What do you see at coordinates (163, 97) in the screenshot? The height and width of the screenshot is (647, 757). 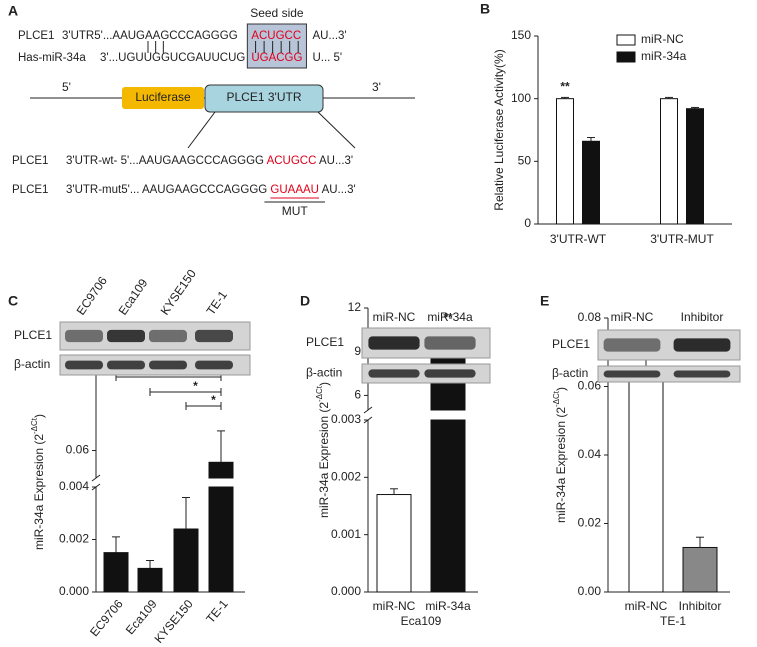 I see `luciferase-label: Luciferase` at bounding box center [163, 97].